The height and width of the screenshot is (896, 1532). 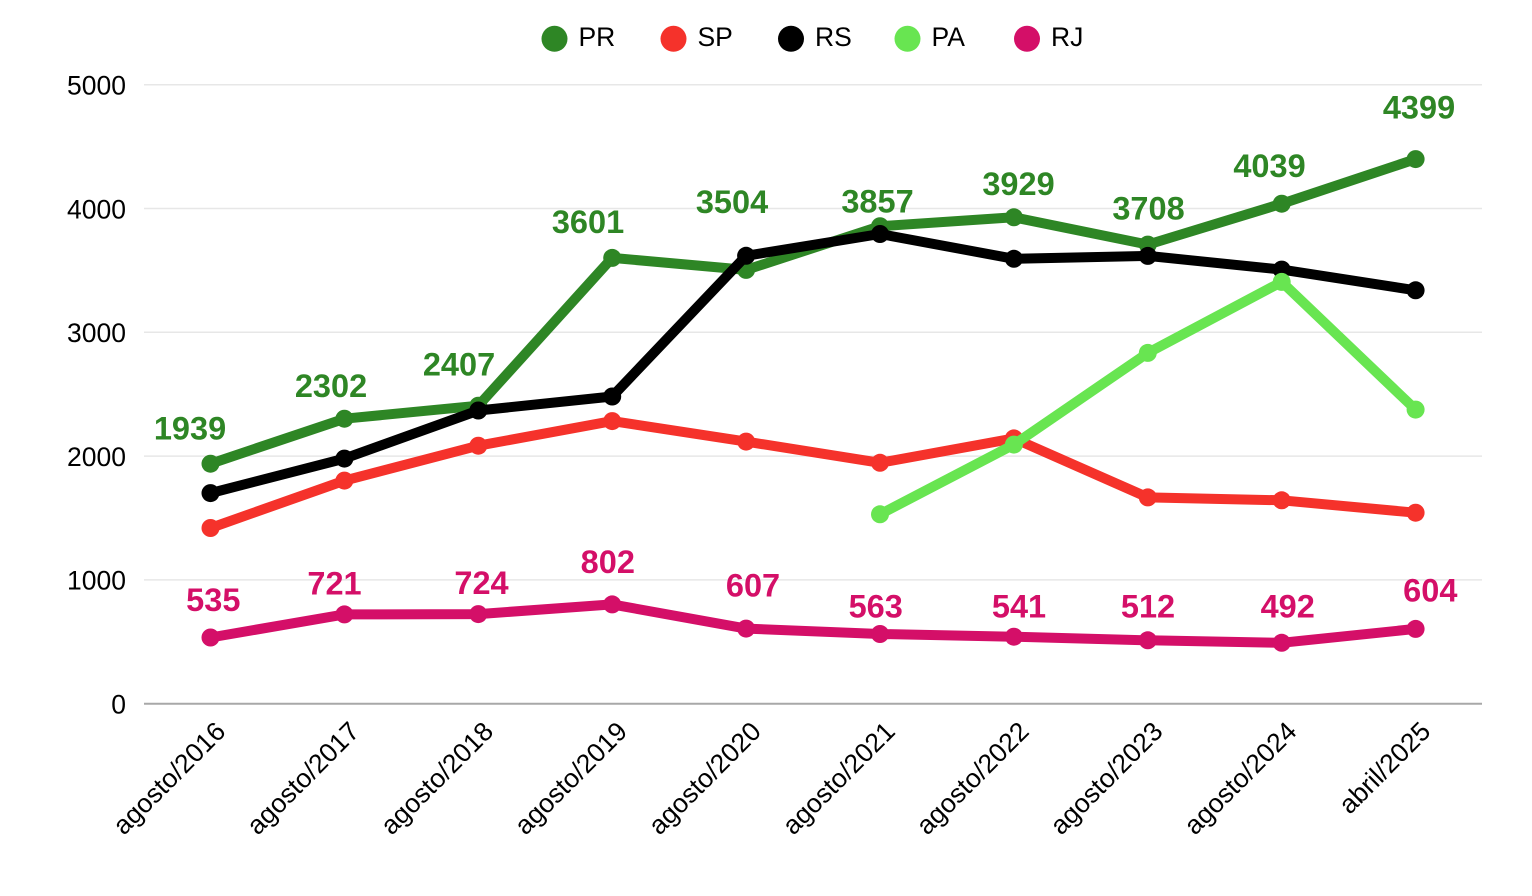 I want to click on svg-text: 0, so click(x=118, y=705).